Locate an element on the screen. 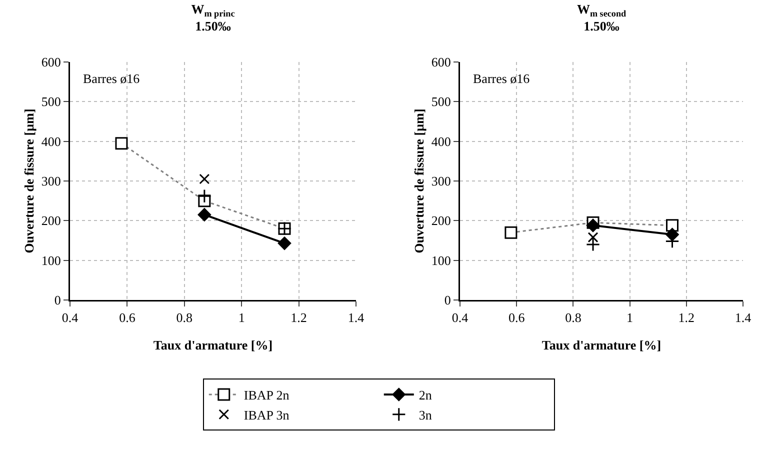  legend-label: 2n is located at coordinates (425, 395).